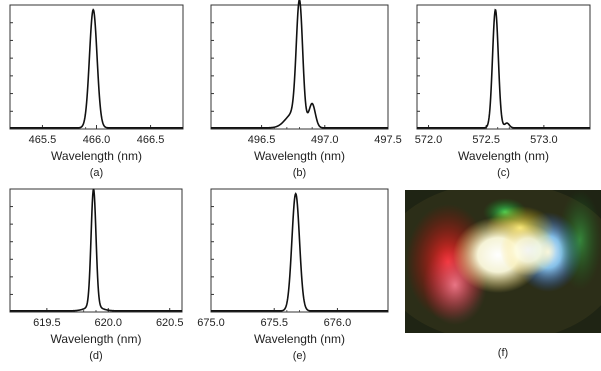  What do you see at coordinates (503, 353) in the screenshot?
I see `photo-label: (f)` at bounding box center [503, 353].